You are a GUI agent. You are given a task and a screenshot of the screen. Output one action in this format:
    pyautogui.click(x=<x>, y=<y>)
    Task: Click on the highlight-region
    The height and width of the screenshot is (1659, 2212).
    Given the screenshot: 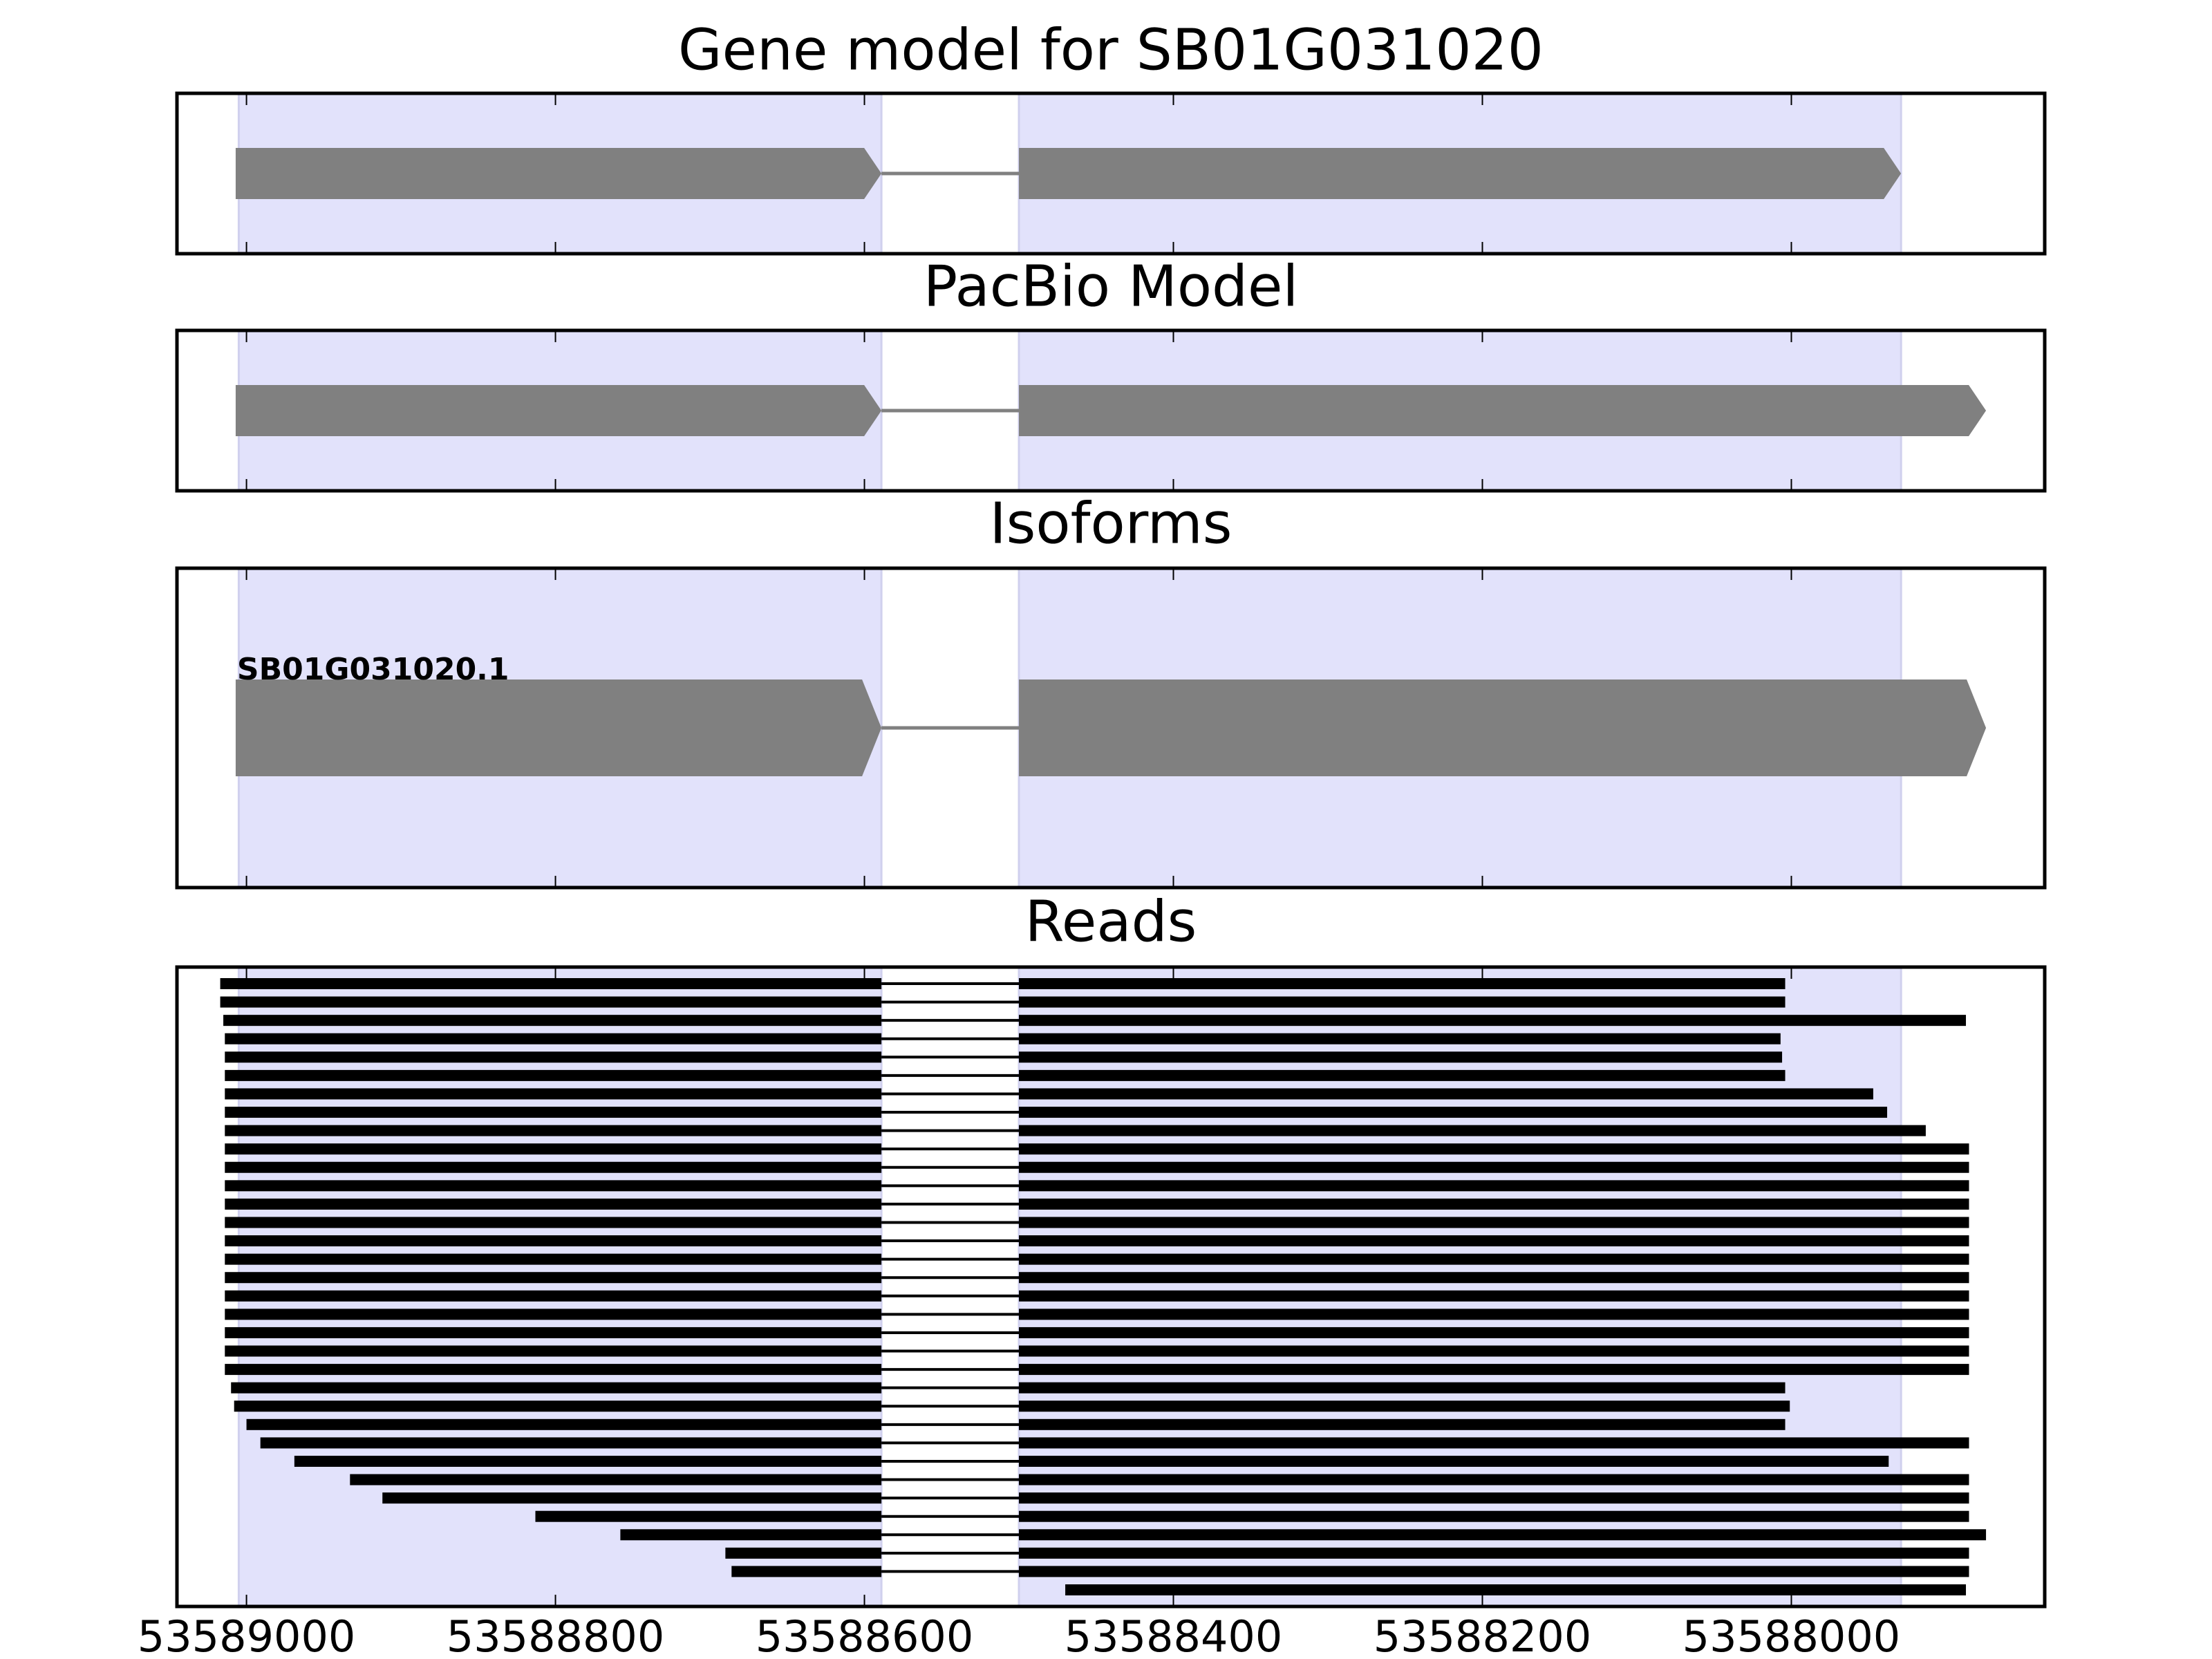 What is the action you would take?
    pyautogui.click(x=560, y=1287)
    